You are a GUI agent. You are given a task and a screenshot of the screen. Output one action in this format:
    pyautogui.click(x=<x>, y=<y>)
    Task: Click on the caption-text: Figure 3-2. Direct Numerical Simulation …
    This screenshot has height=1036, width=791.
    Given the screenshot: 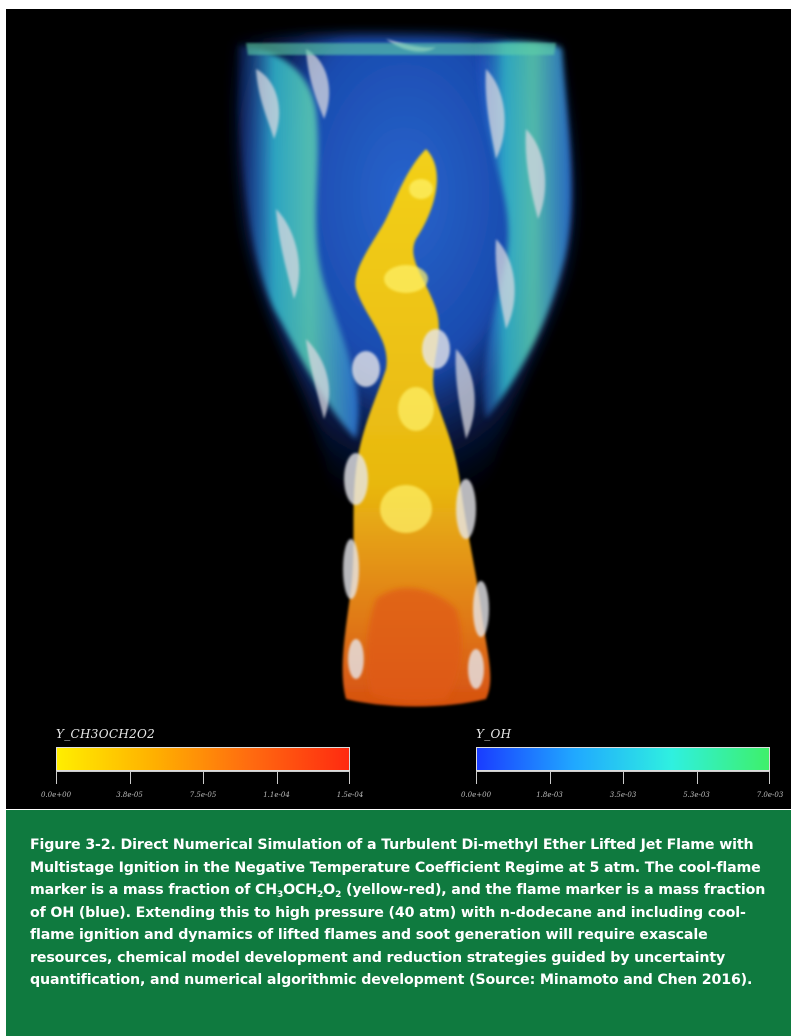 What is the action you would take?
    pyautogui.click(x=398, y=912)
    